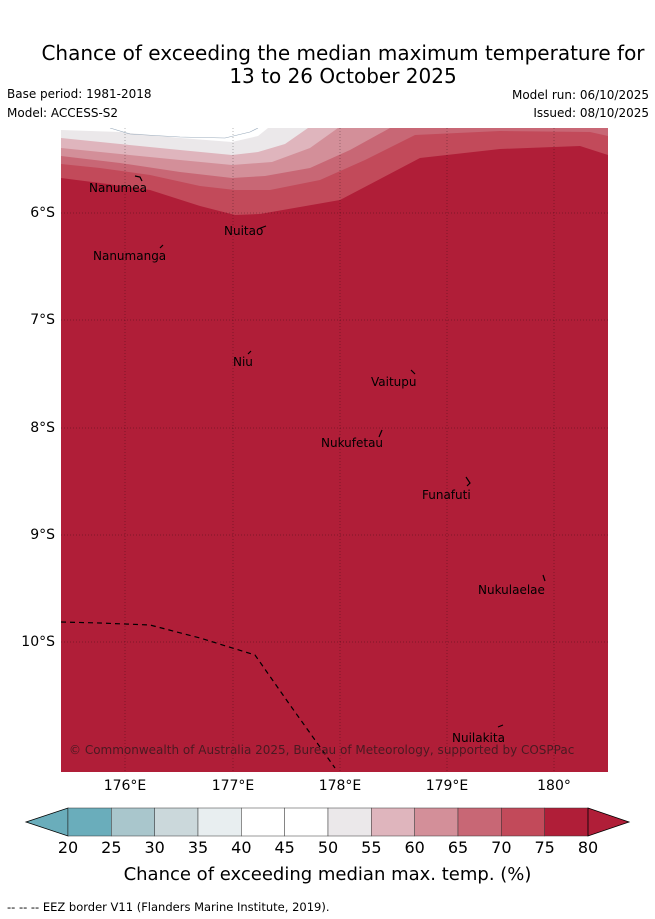  Describe the element at coordinates (511, 590) in the screenshot. I see `place-label-nukulaelae: Nukulaelae` at that location.